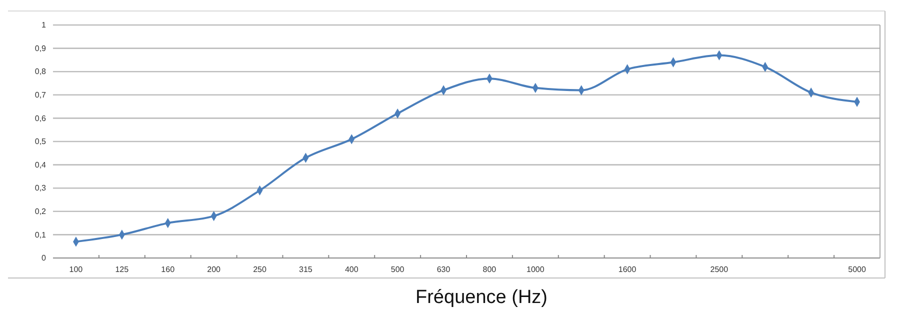 This screenshot has height=321, width=900. What do you see at coordinates (489, 269) in the screenshot?
I see `x-tick-label: 800` at bounding box center [489, 269].